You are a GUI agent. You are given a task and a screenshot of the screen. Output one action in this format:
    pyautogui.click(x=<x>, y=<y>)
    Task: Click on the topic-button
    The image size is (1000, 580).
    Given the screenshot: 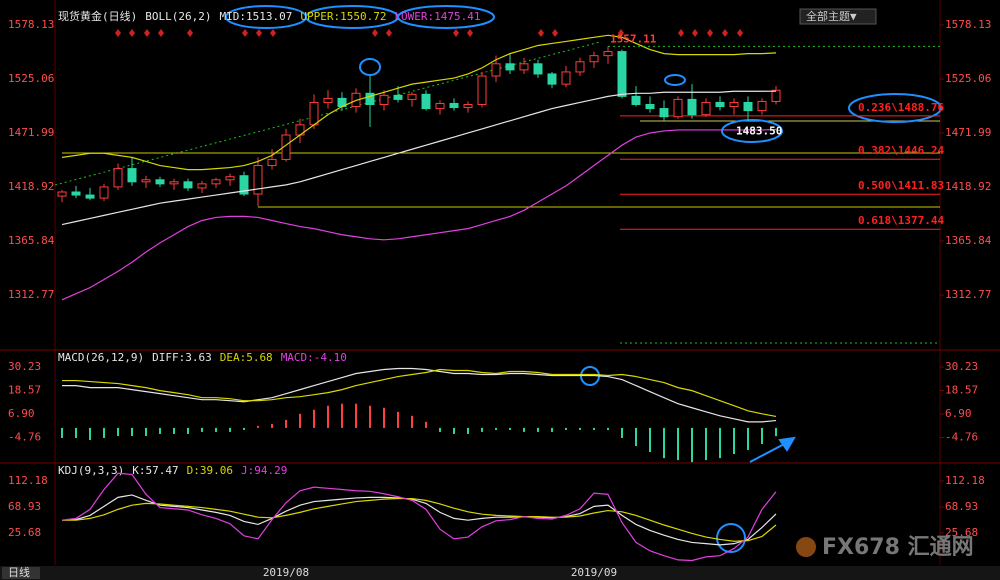 What is the action you would take?
    pyautogui.click(x=838, y=16)
    